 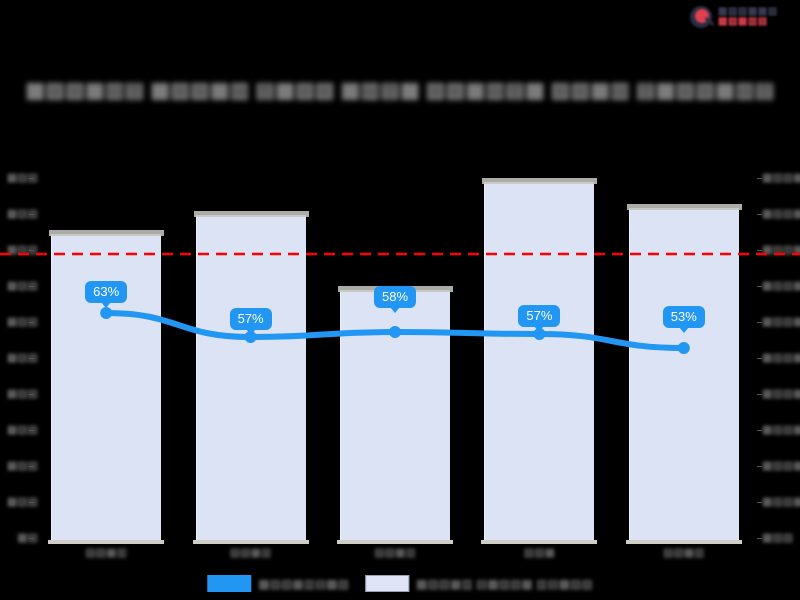 What do you see at coordinates (106, 553) in the screenshot?
I see `x-axis-label-1: ▨▧▦▥` at bounding box center [106, 553].